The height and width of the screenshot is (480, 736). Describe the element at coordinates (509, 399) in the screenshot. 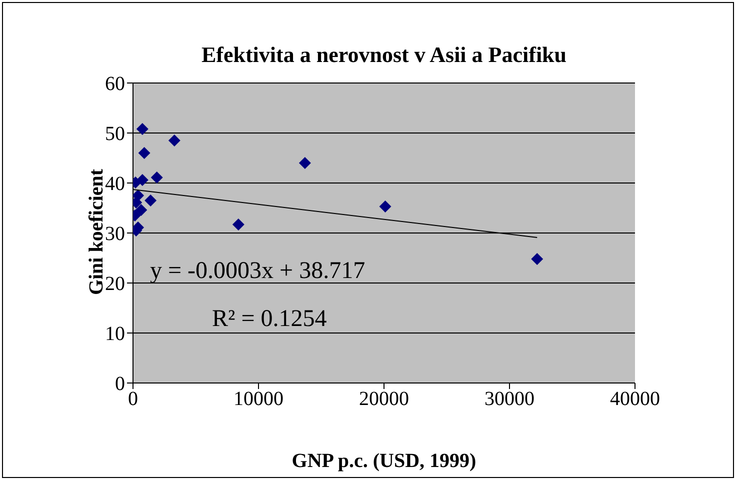

I see `x-tick-label: 30000` at that location.